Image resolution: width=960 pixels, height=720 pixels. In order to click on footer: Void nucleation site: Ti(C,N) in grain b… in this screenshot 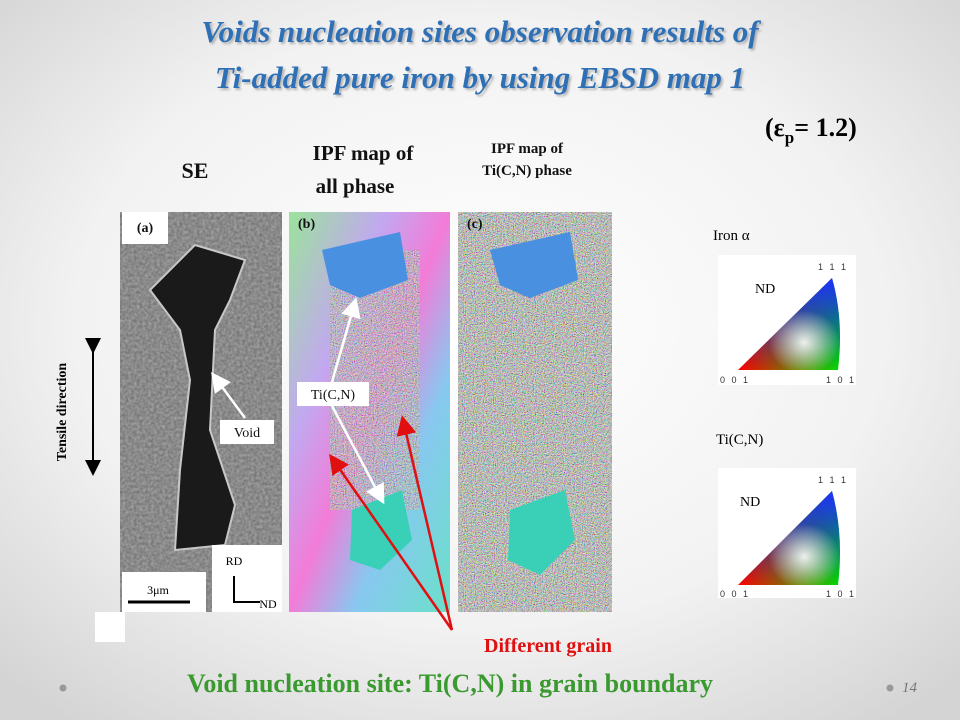, I will do `click(450, 683)`.